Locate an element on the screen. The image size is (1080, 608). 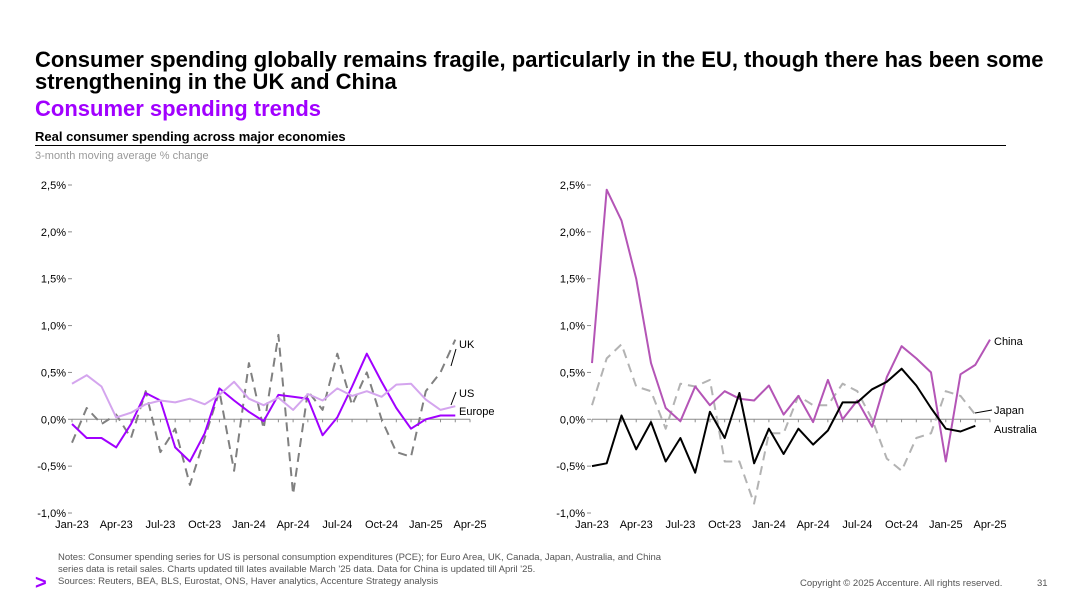
series-connector-uk is located at coordinates (453, 357).